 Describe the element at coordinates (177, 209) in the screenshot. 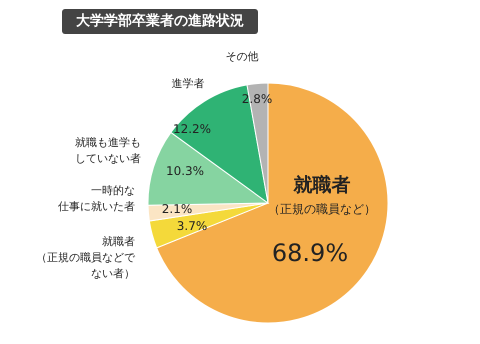

I see `data-label: 2.1%` at that location.